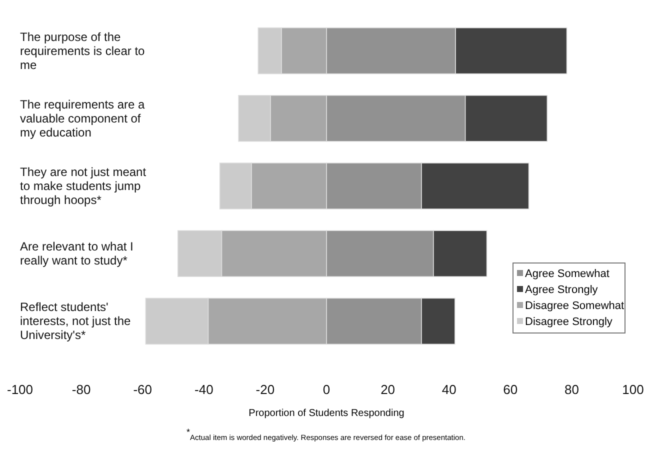 The image size is (652, 451). Describe the element at coordinates (77, 254) in the screenshot. I see `y-tick-label: Are relevant to what I really want to study*` at that location.